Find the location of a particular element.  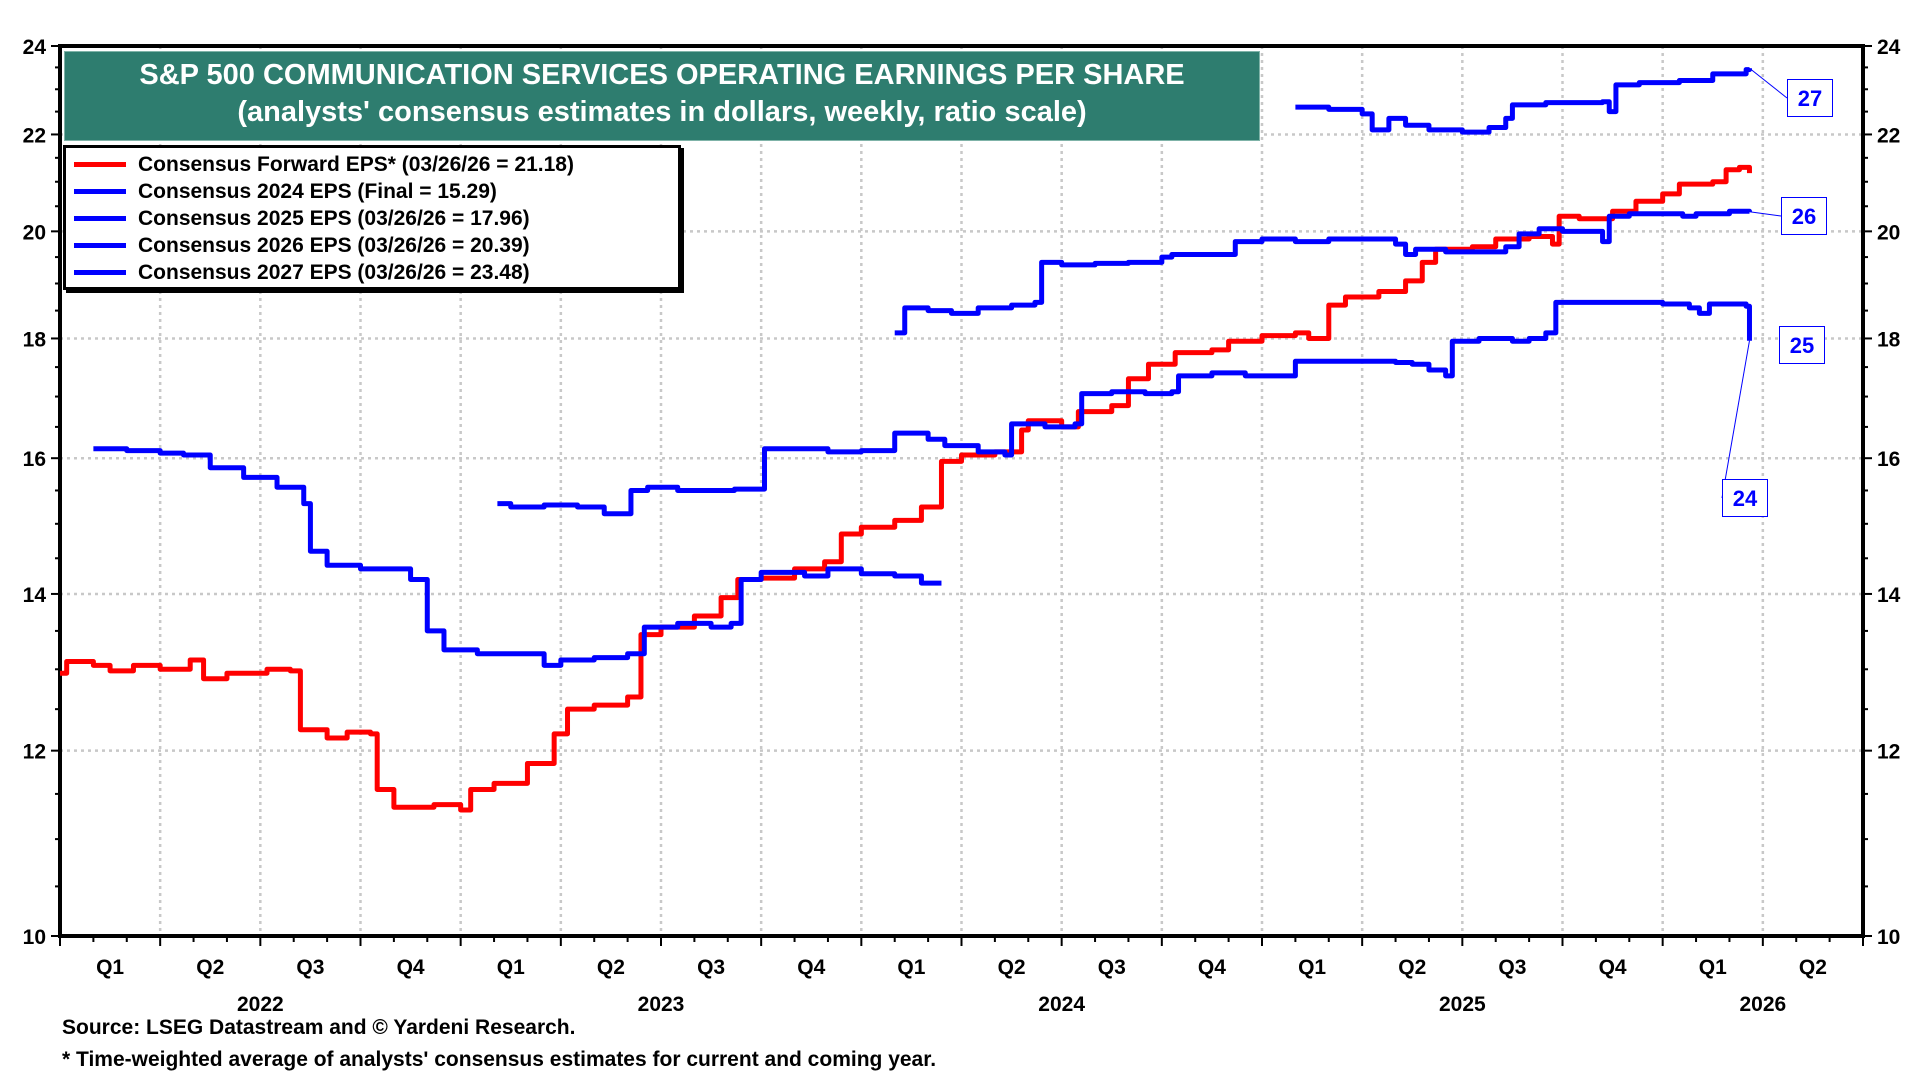

x-year-label: 2024 is located at coordinates (1061, 1004).